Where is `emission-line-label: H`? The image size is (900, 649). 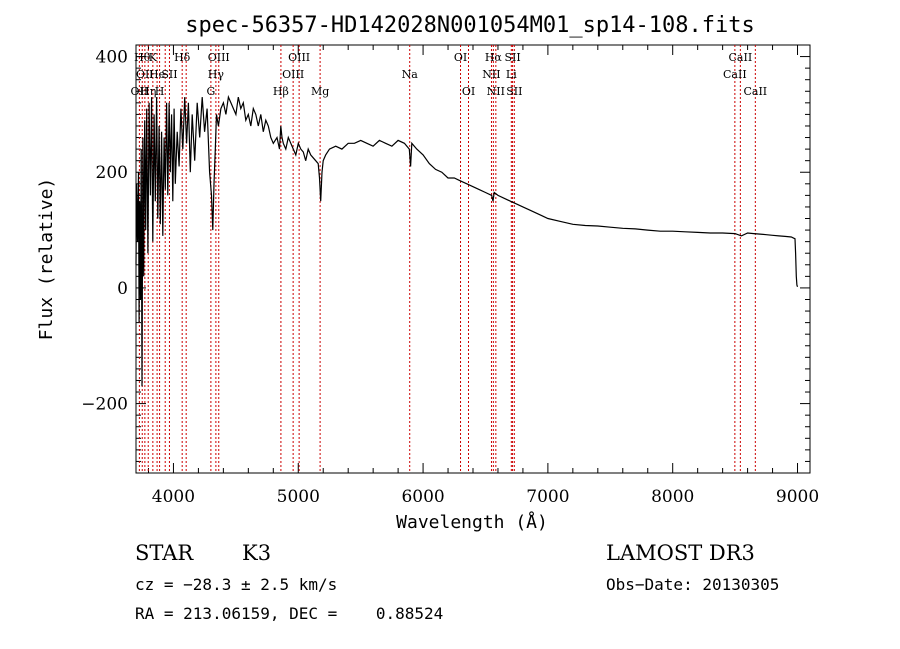 emission-line-label: H is located at coordinates (160, 91).